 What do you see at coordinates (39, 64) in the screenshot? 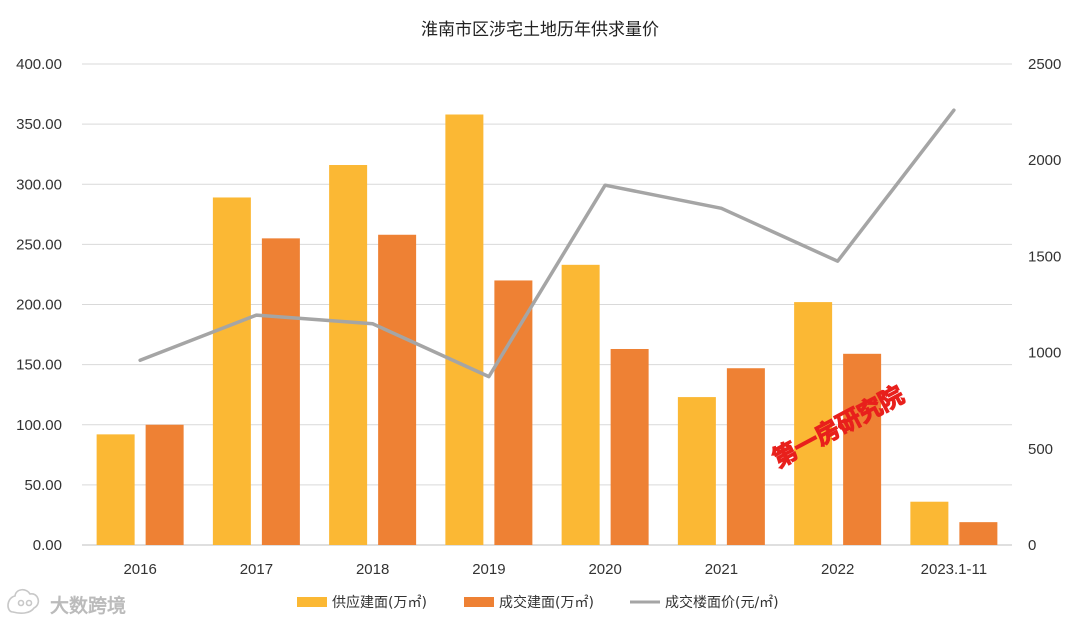
I see `y-left-tick-label: 400.00` at bounding box center [39, 64].